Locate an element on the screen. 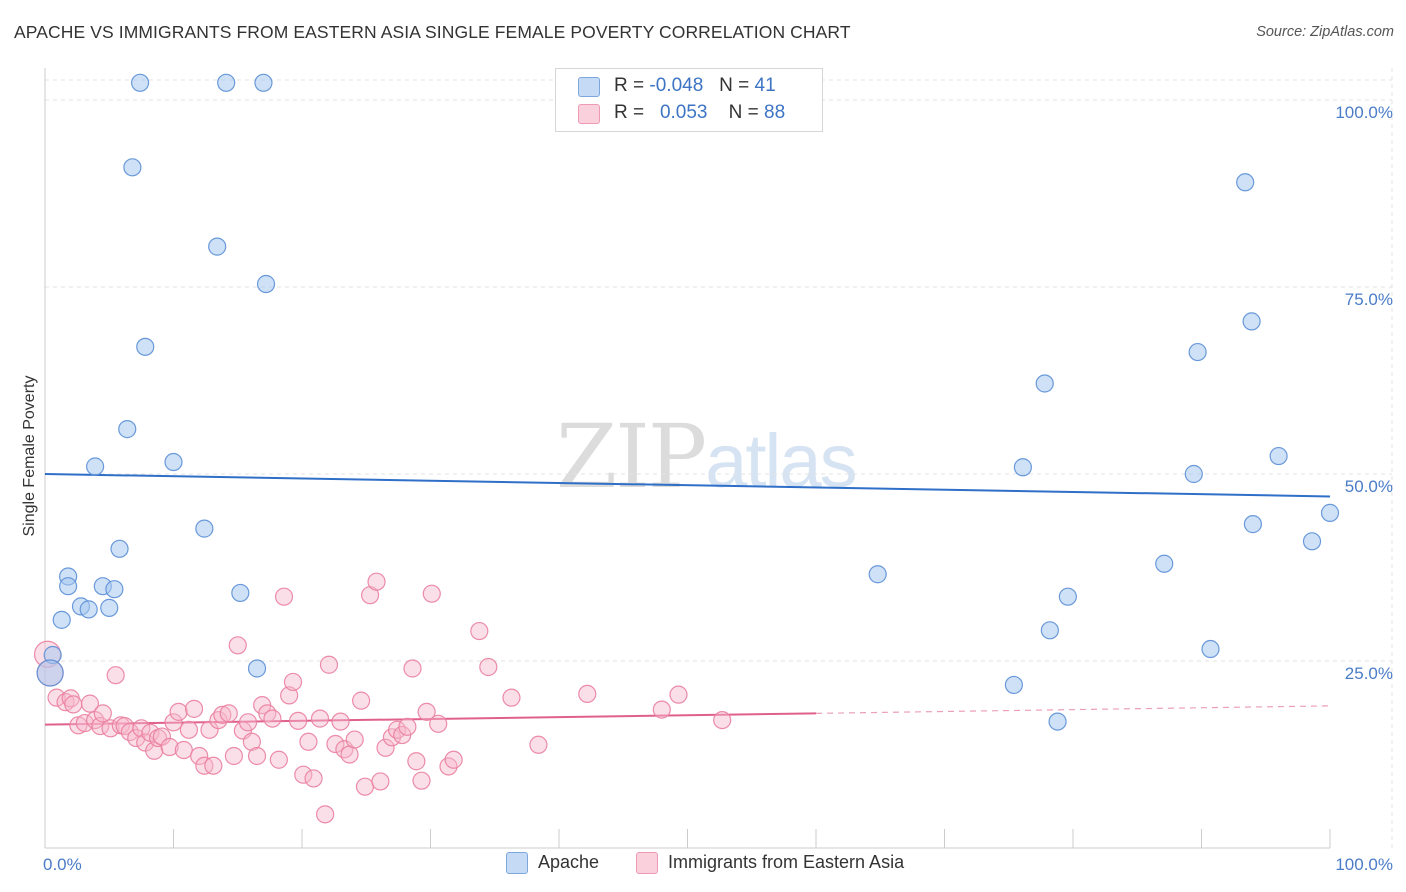 The height and width of the screenshot is (892, 1406). watermark: ZIPatlas is located at coordinates (707, 456).